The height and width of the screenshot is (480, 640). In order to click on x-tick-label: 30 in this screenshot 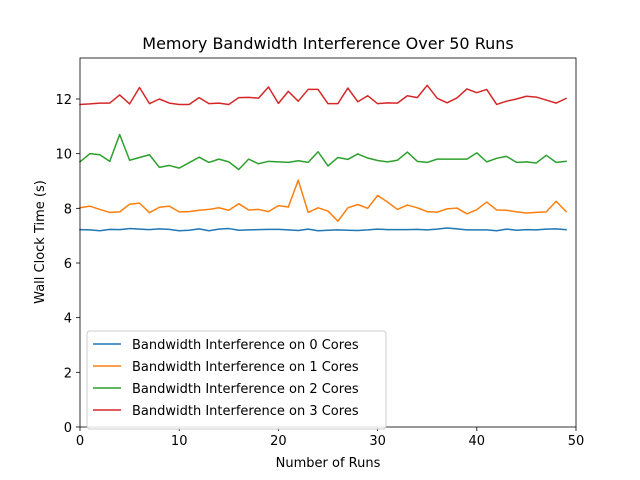, I will do `click(377, 441)`.